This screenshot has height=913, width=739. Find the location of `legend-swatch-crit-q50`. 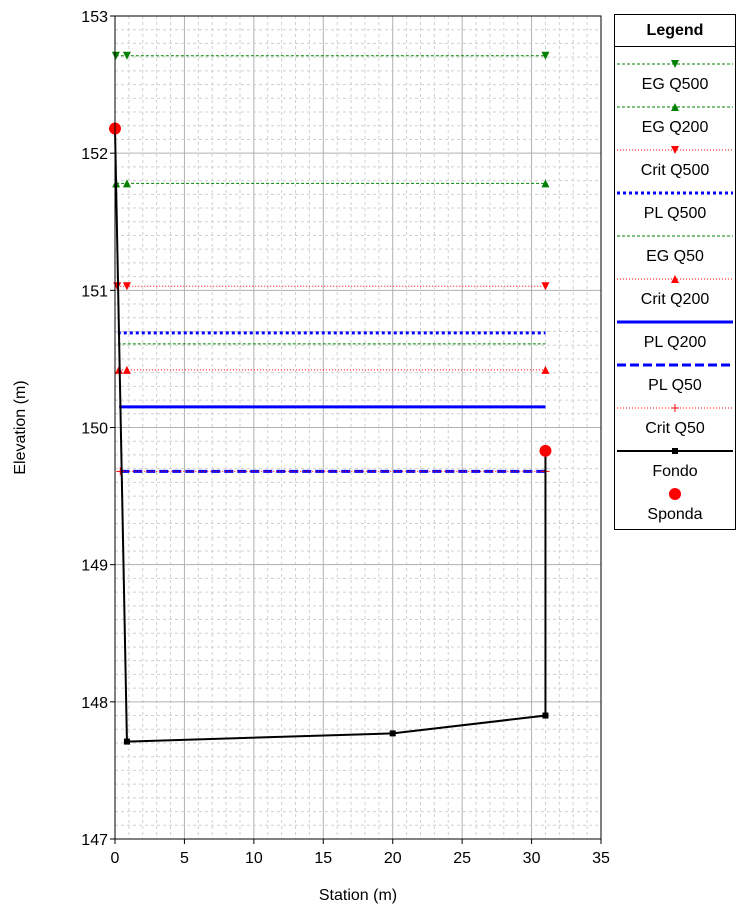

legend-swatch-crit-q50 is located at coordinates (675, 408).